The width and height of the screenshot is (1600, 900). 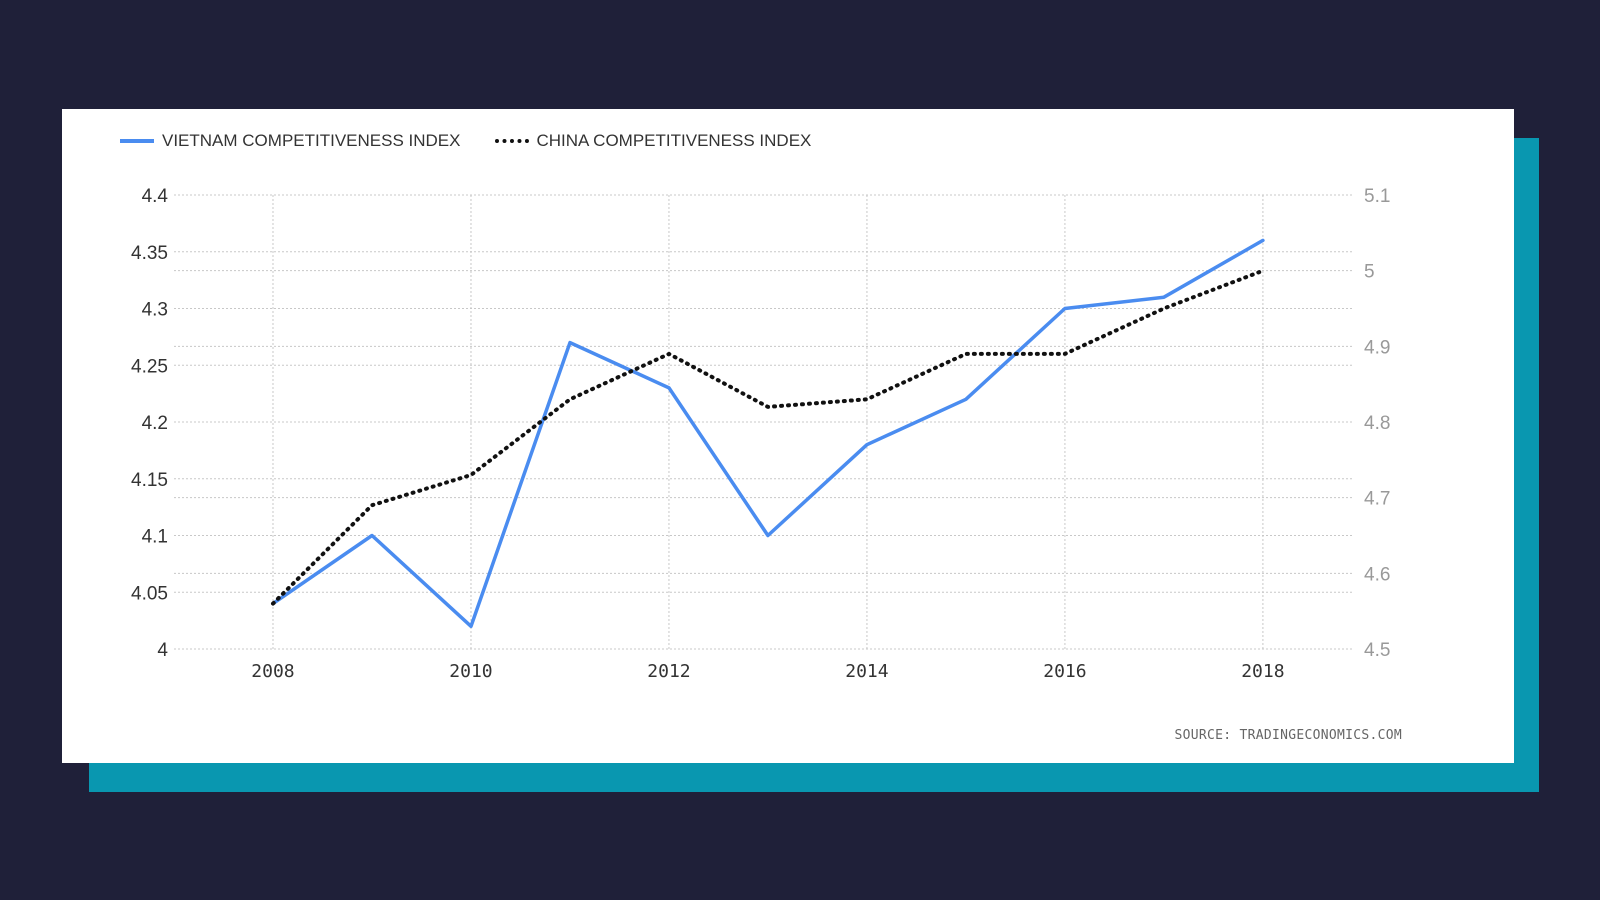 What do you see at coordinates (149, 253) in the screenshot?
I see `y-left-tick-label: 4.35` at bounding box center [149, 253].